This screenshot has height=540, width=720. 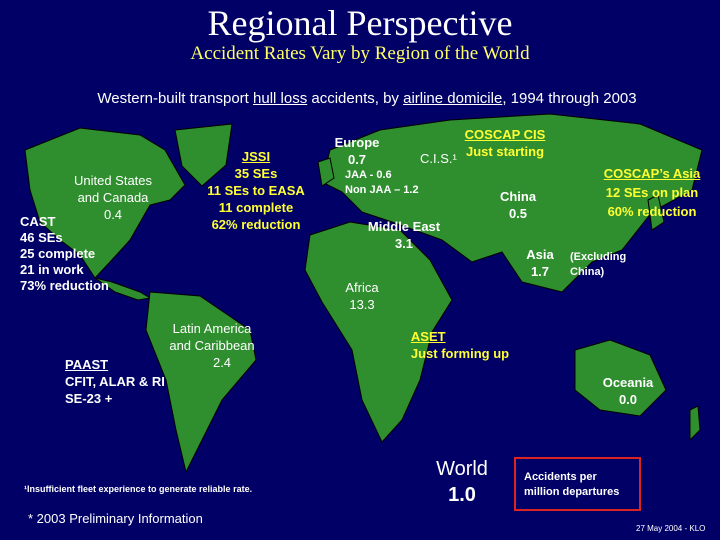 I want to click on region-name: Asia, so click(x=540, y=254).